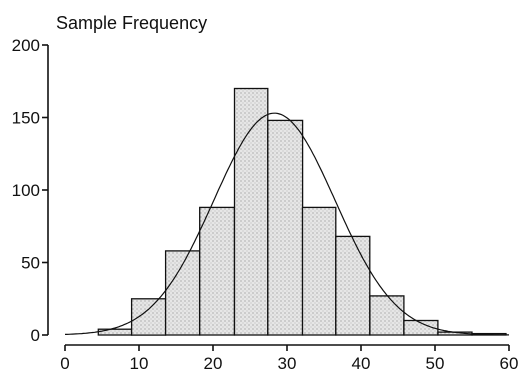 The width and height of the screenshot is (519, 370). Describe the element at coordinates (361, 362) in the screenshot. I see `x-tick-label-40: 40` at that location.